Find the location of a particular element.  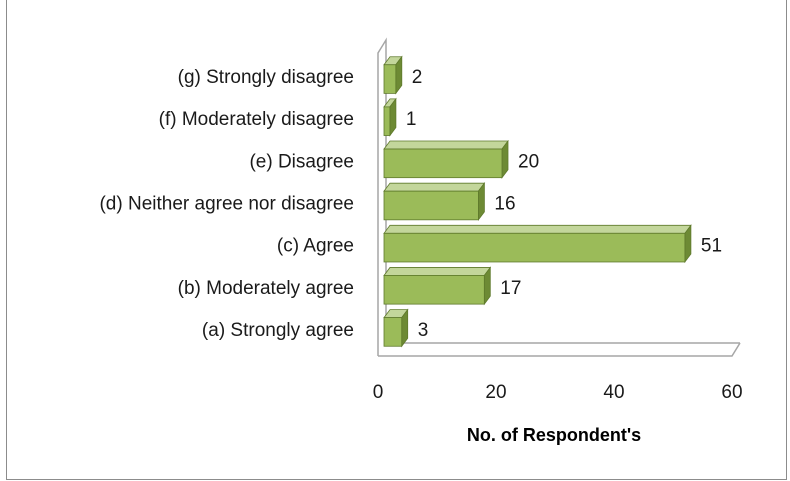

data-label: 20 is located at coordinates (528, 161).